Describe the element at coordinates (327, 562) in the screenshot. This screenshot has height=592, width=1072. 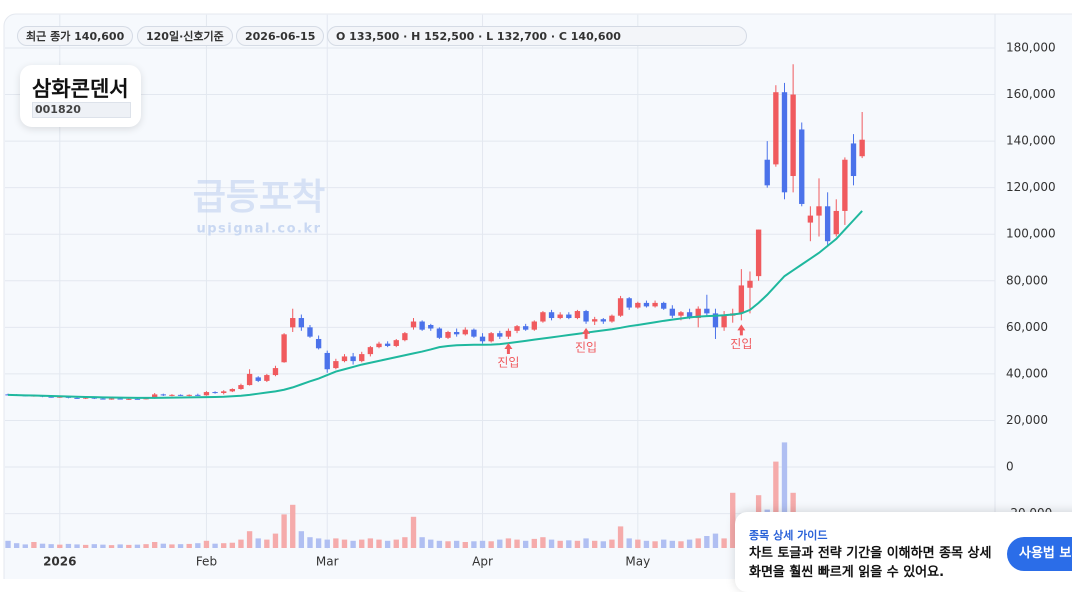
I see `x-tick-label: Mar` at that location.